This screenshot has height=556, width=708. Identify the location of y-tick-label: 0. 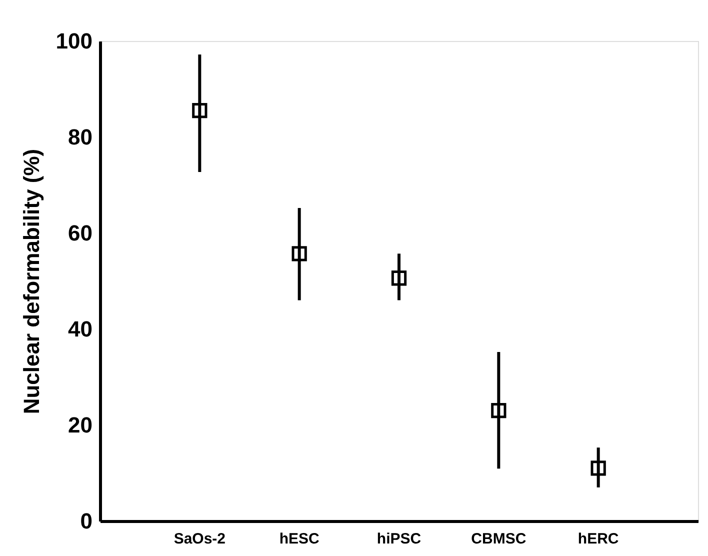
(86, 521).